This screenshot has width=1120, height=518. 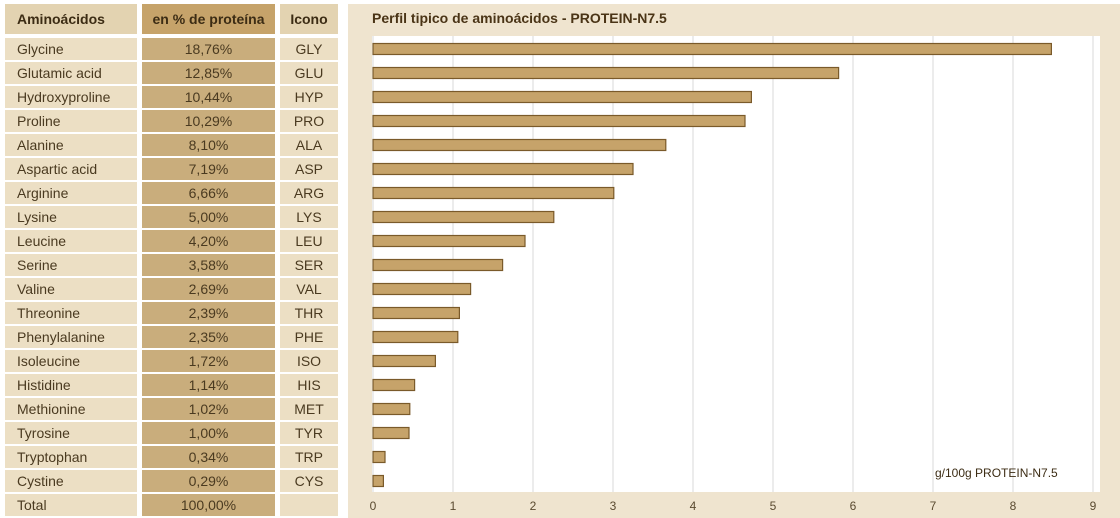 What do you see at coordinates (71, 145) in the screenshot?
I see `row-name: Alanine` at bounding box center [71, 145].